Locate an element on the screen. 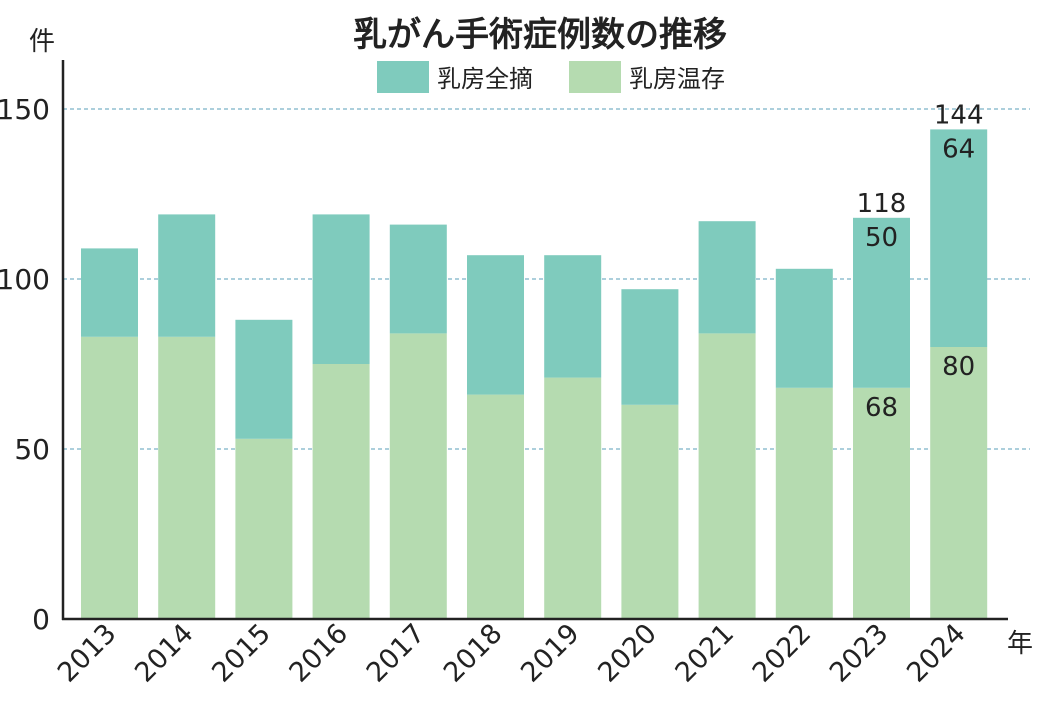  legend-swatch-conserve is located at coordinates (595, 77).